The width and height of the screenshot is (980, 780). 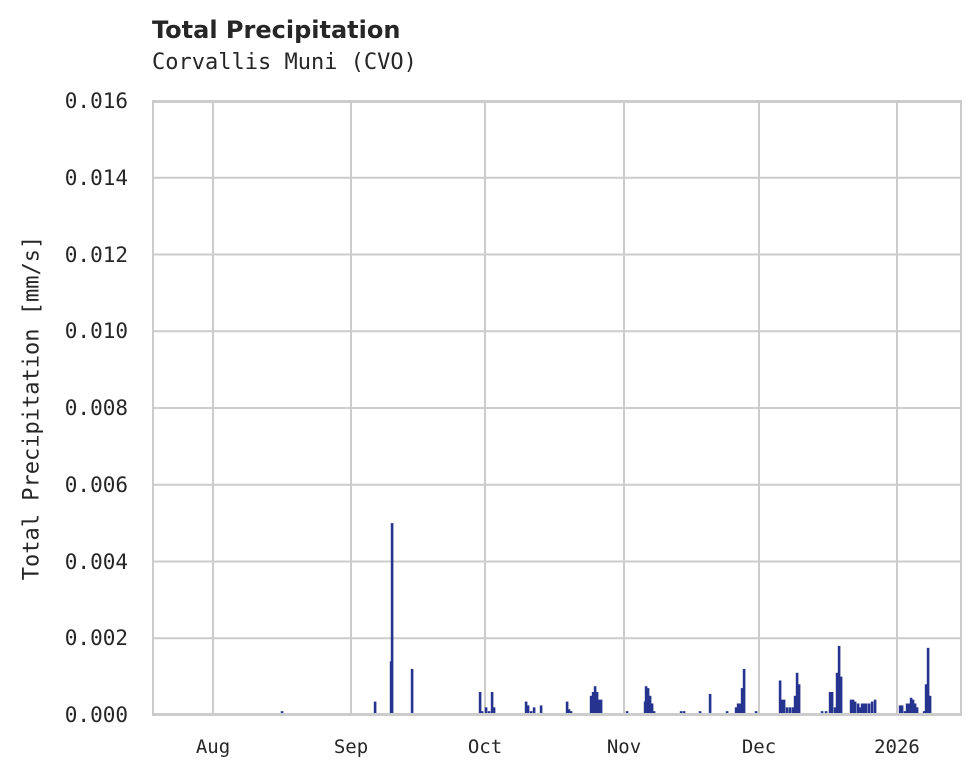 What do you see at coordinates (897, 747) in the screenshot?
I see `x-tick-label: 2026` at bounding box center [897, 747].